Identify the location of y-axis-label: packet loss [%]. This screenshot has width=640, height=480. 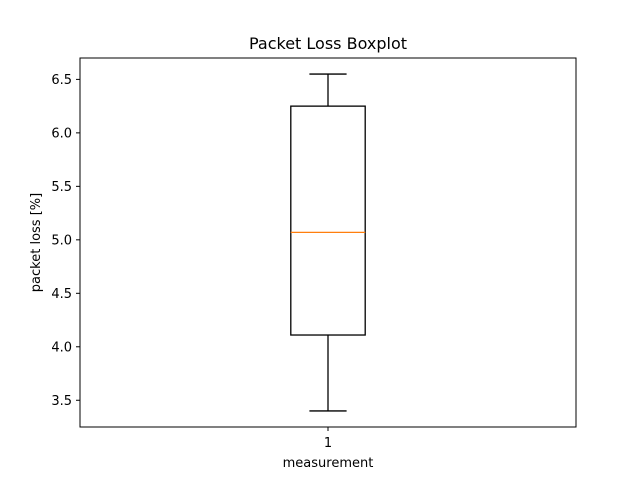
(36, 242).